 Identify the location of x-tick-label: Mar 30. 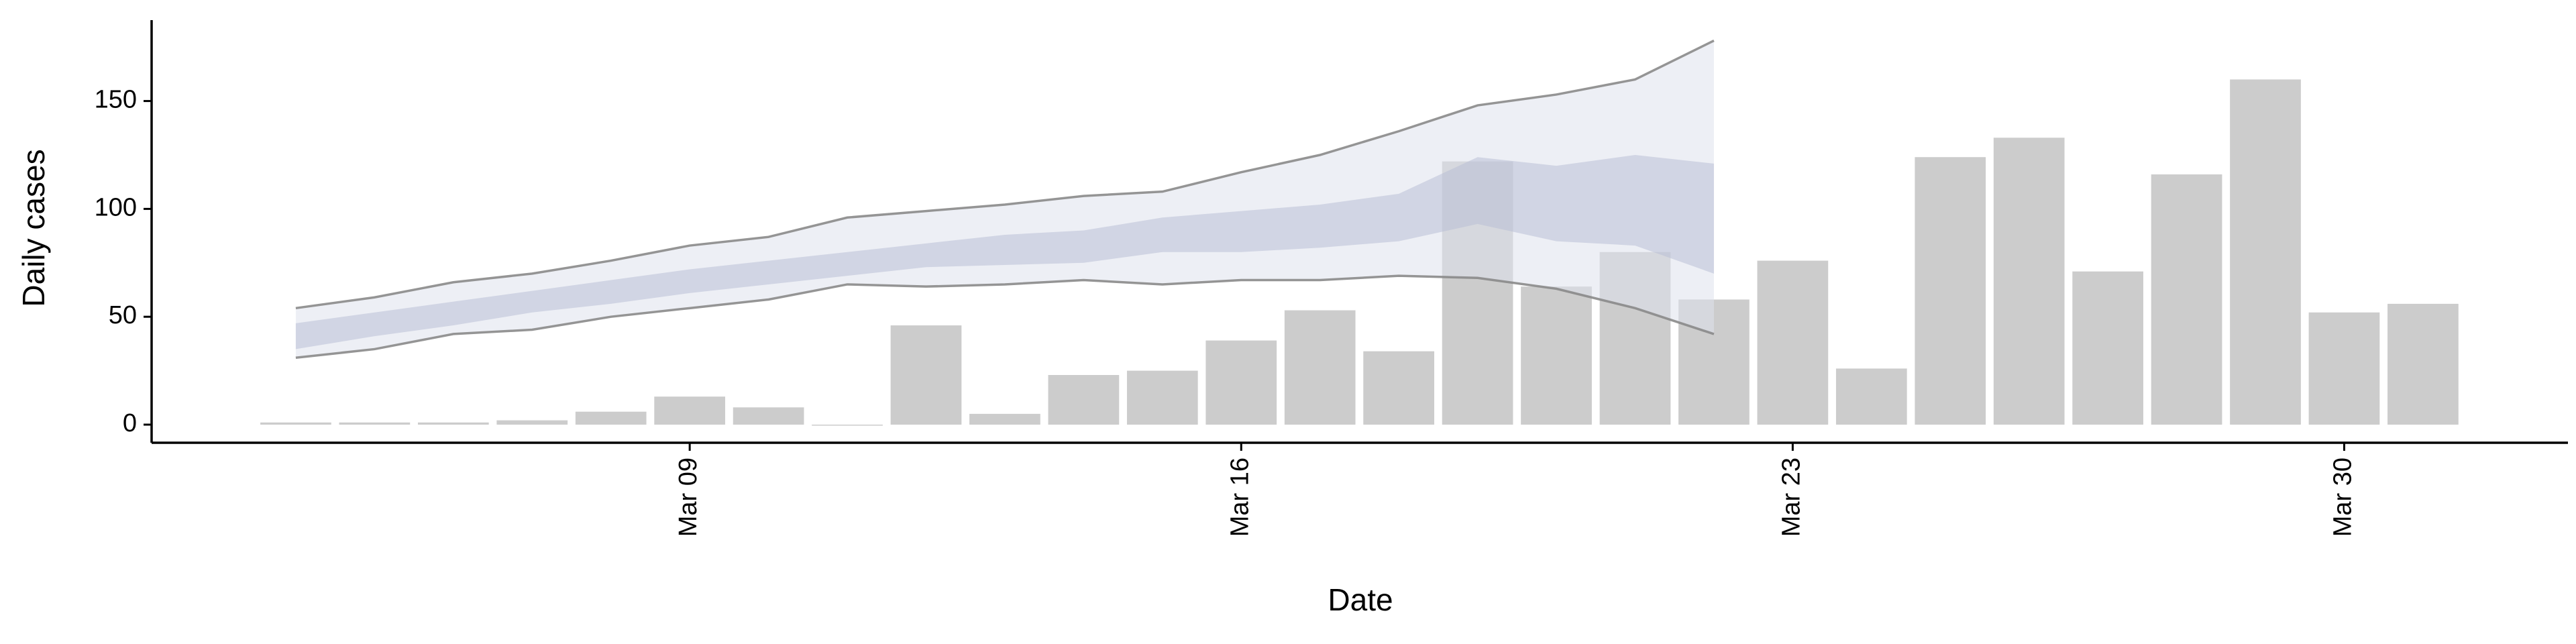
(2342, 497).